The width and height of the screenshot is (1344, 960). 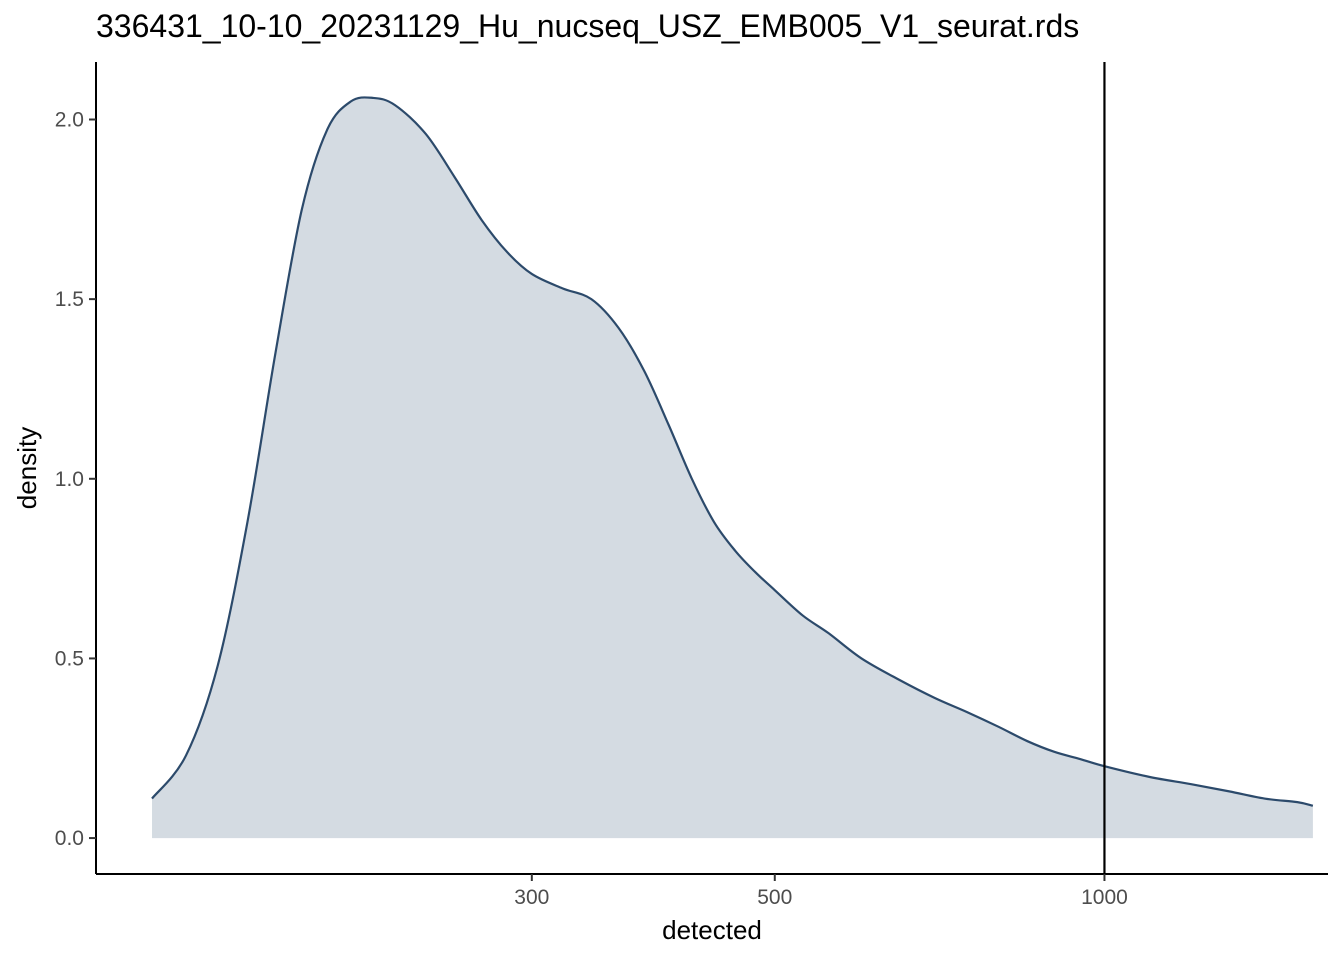 What do you see at coordinates (69, 658) in the screenshot?
I see `y-tick-label: 0.5` at bounding box center [69, 658].